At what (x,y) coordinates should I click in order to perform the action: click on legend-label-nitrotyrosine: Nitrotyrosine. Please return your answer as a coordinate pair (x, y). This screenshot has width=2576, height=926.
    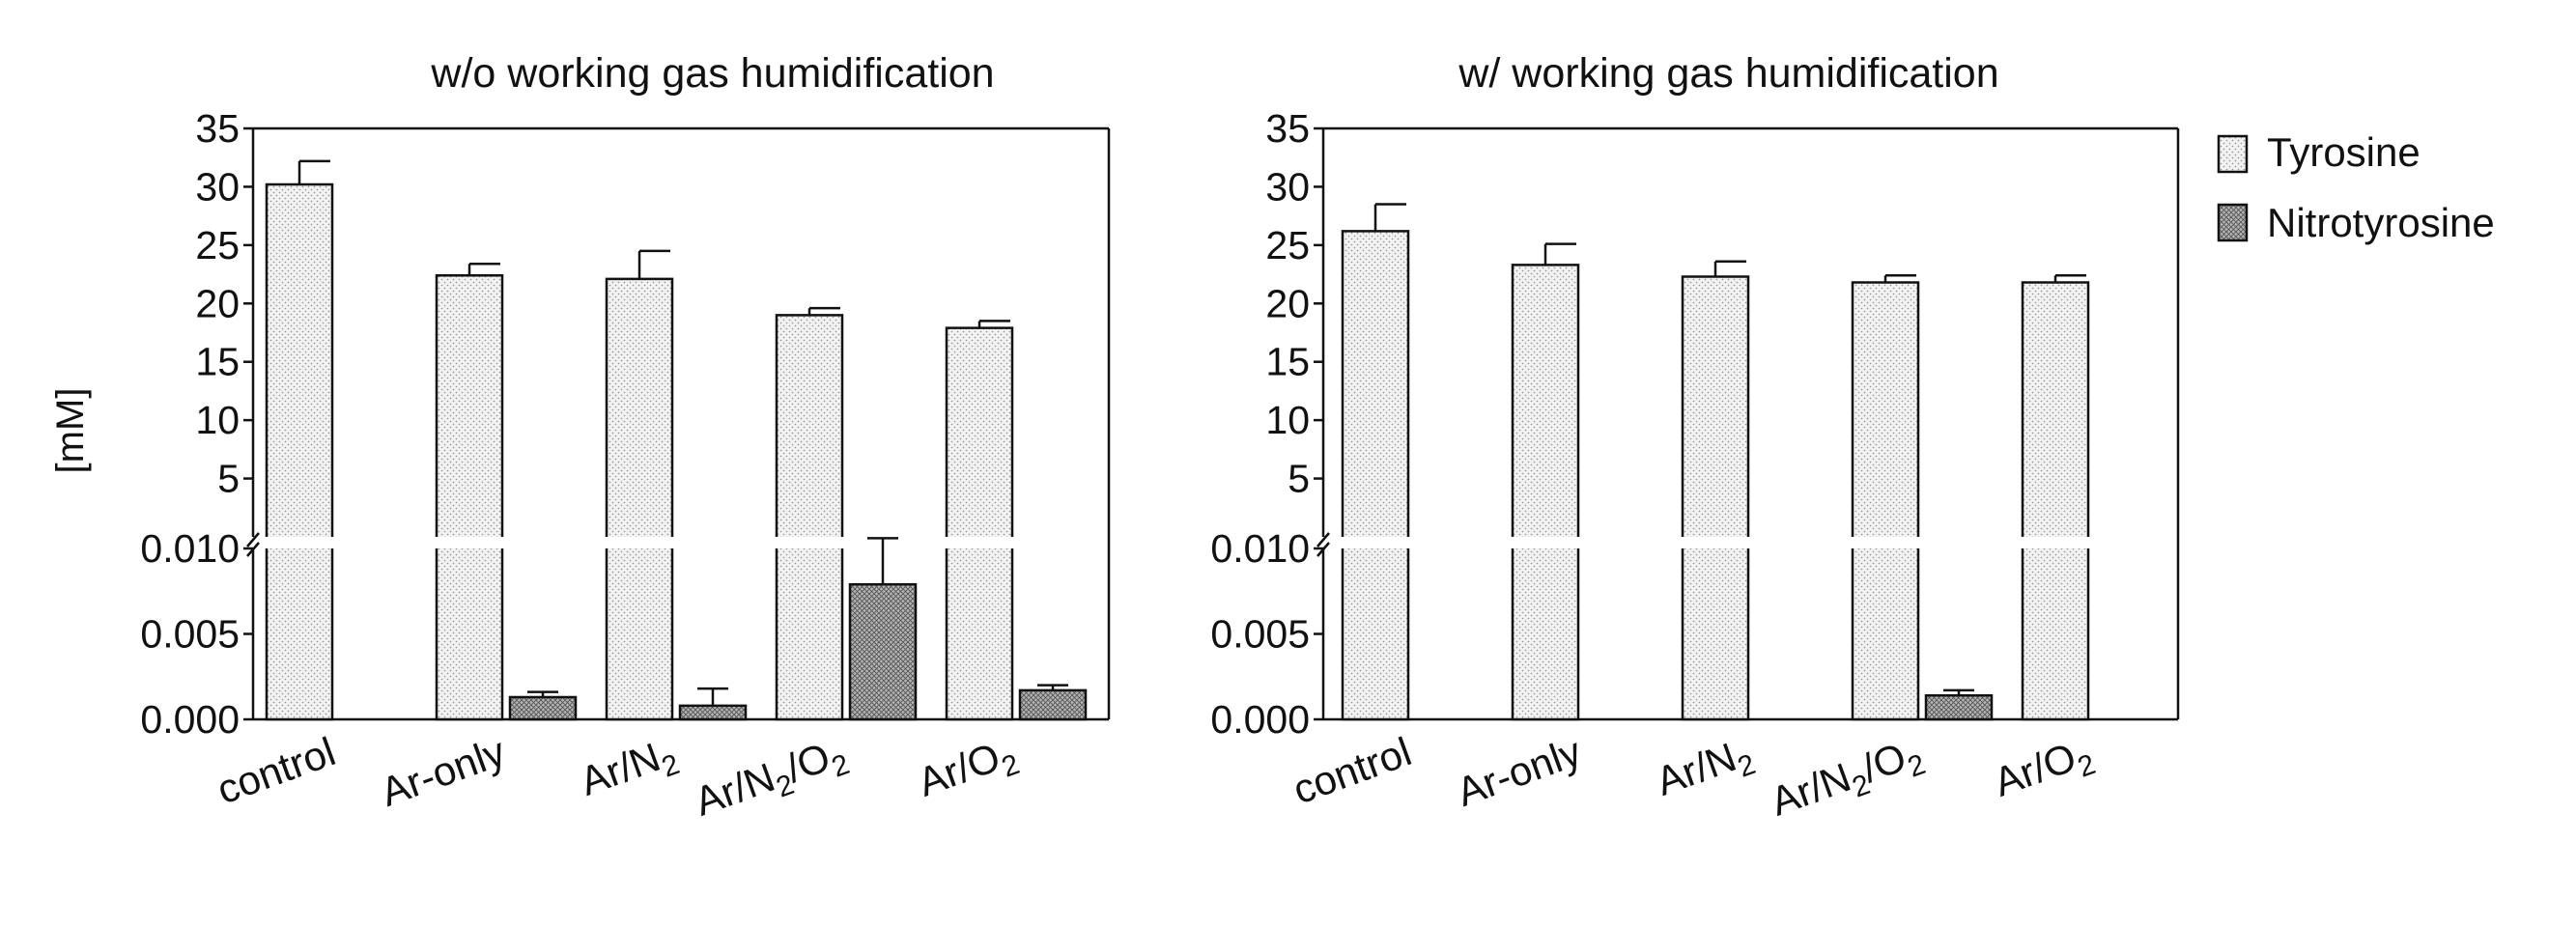
    Looking at the image, I should click on (2381, 223).